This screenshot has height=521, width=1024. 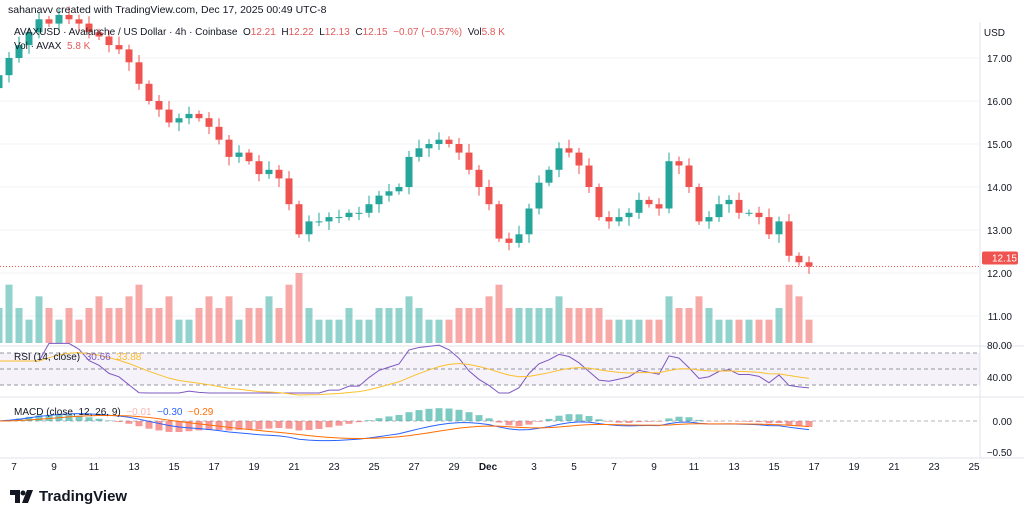 What do you see at coordinates (68, 496) in the screenshot?
I see `tradingview-logo: TradingView` at bounding box center [68, 496].